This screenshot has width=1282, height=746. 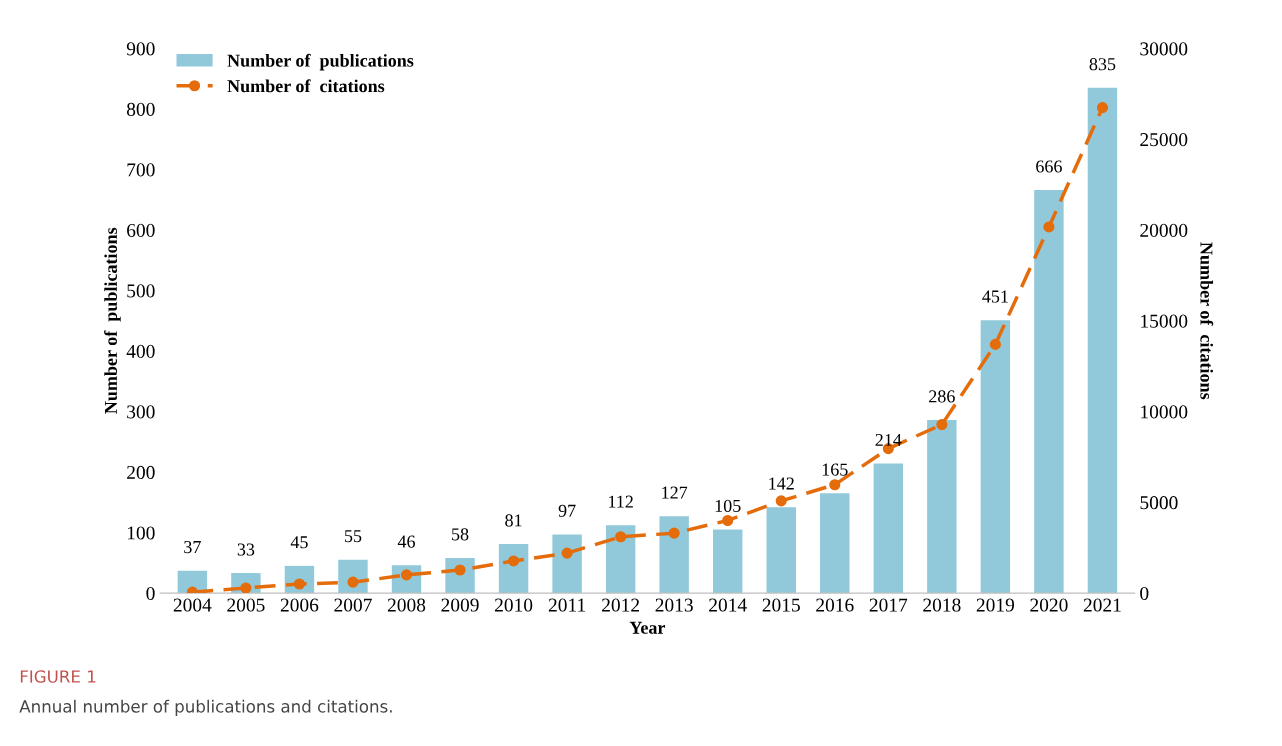 I want to click on data-label: 165, so click(x=835, y=469).